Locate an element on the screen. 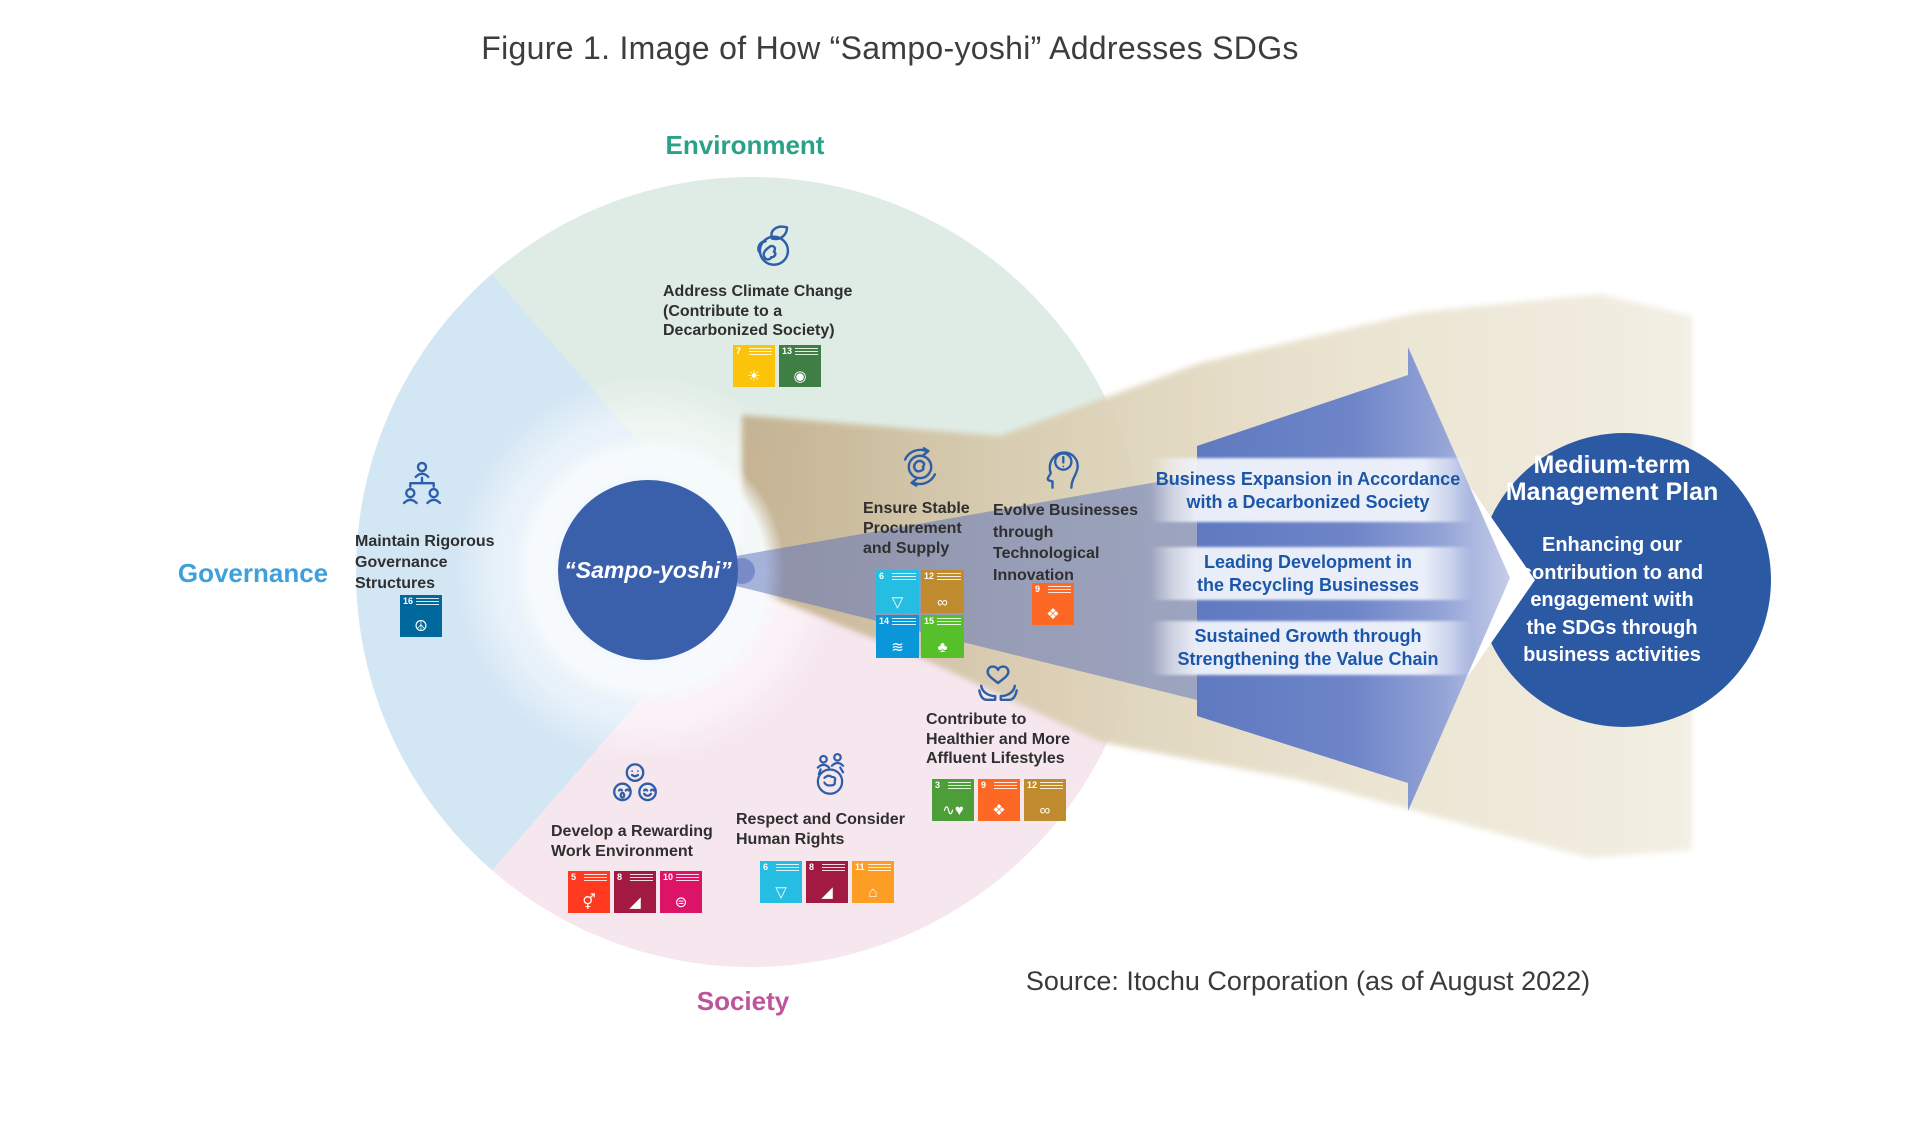 Image resolution: width=1920 pixels, height=1130 pixels. sampo-yoshi-circle is located at coordinates (648, 570).